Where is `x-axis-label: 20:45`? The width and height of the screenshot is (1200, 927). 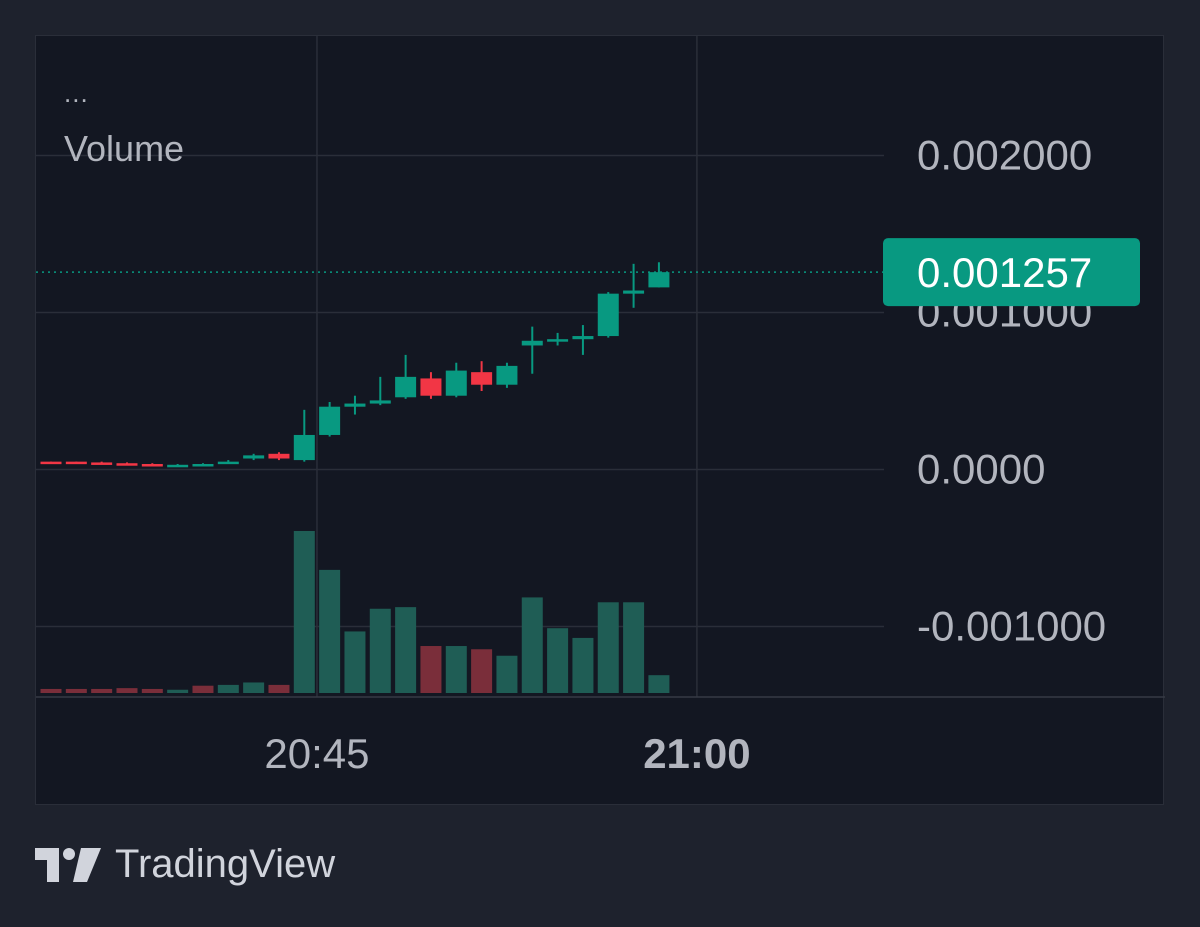 x-axis-label: 20:45 is located at coordinates (316, 753).